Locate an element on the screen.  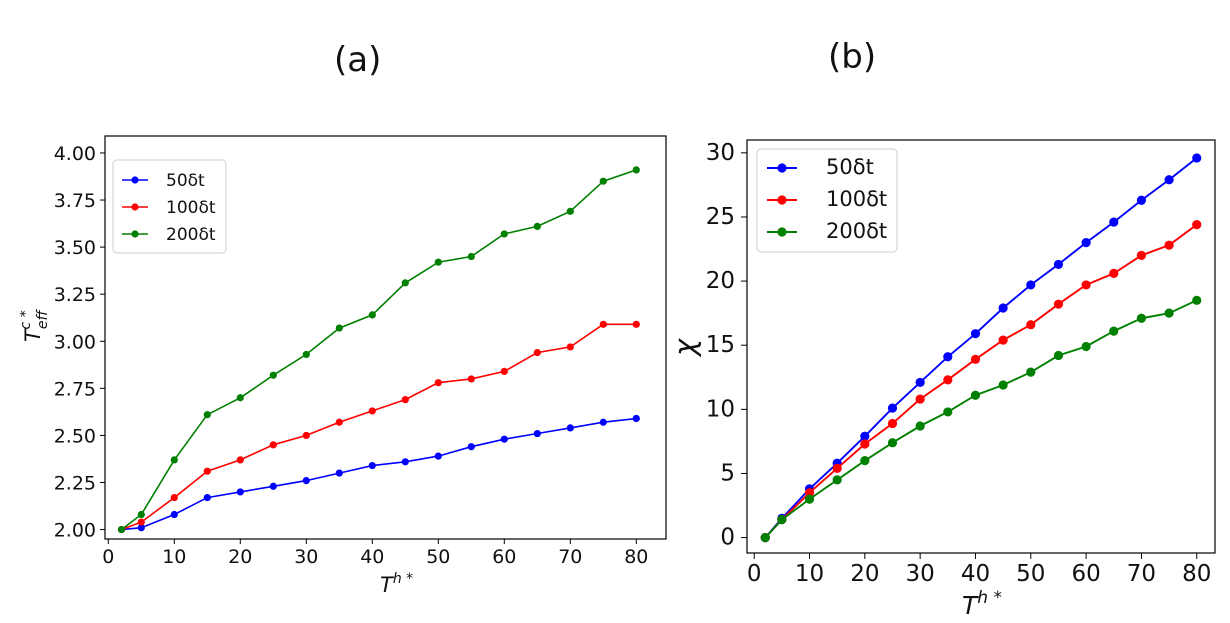
chart-b-ytick-label: 5 is located at coordinates (727, 473).